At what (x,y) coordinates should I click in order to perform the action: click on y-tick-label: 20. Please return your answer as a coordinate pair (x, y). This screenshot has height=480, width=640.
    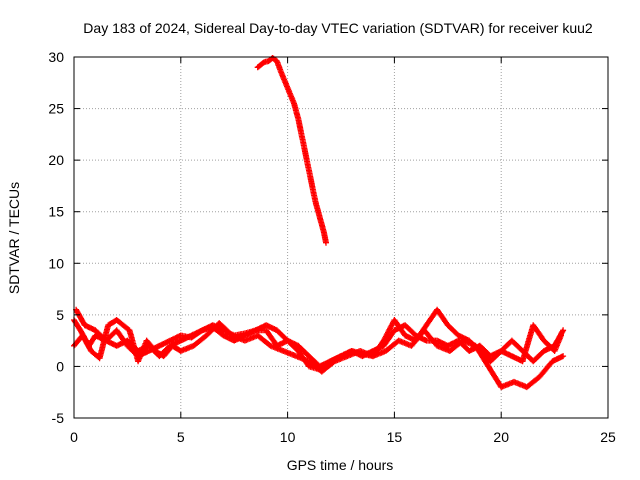
    Looking at the image, I should click on (56, 160).